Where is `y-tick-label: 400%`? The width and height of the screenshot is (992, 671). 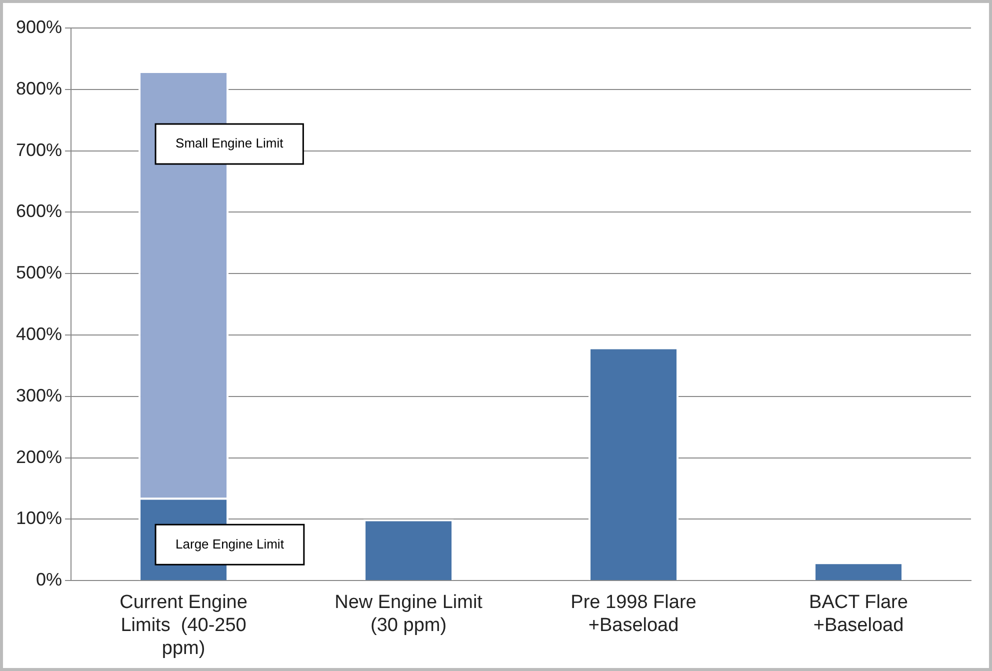 y-tick-label: 400% is located at coordinates (39, 334).